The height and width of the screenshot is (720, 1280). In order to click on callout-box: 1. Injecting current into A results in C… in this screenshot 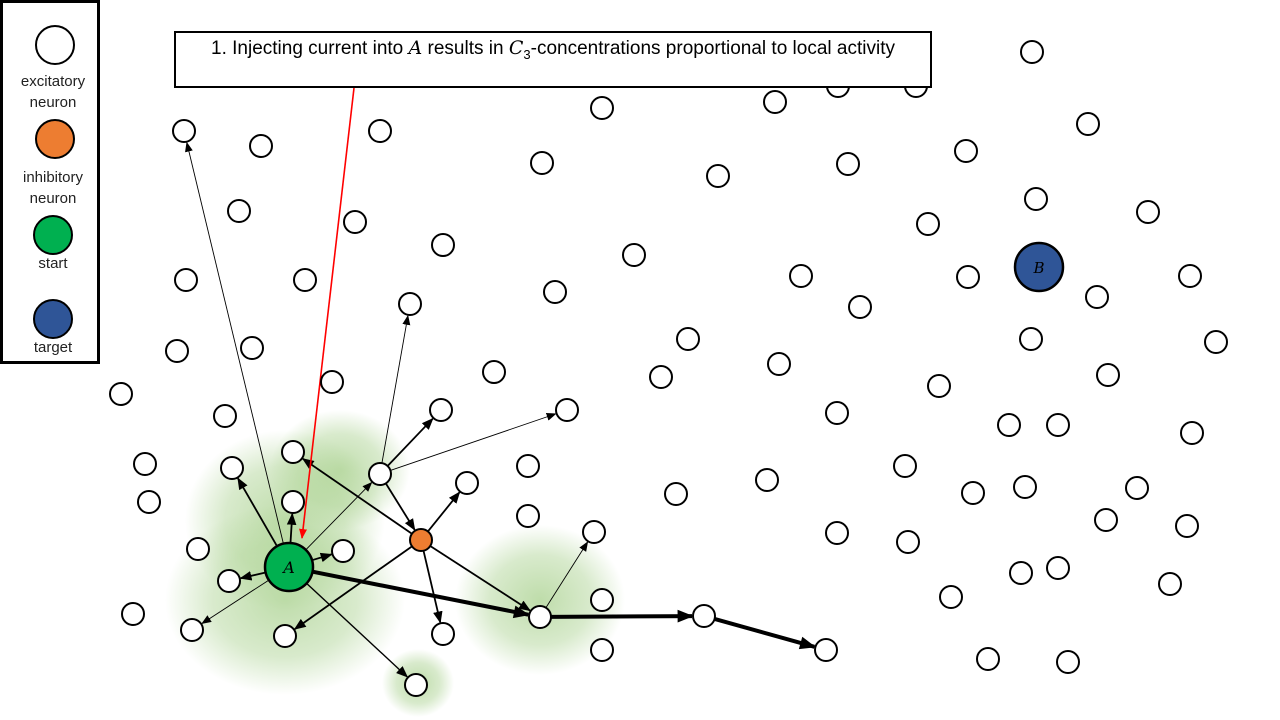, I will do `click(553, 59)`.